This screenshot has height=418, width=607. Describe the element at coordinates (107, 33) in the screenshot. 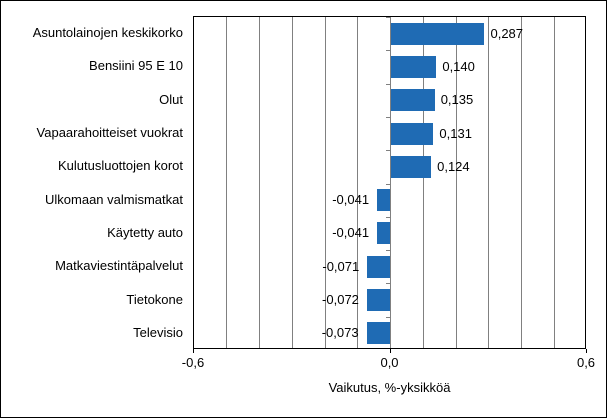

I see `category-label: Asuntolainojen keskikorko` at that location.